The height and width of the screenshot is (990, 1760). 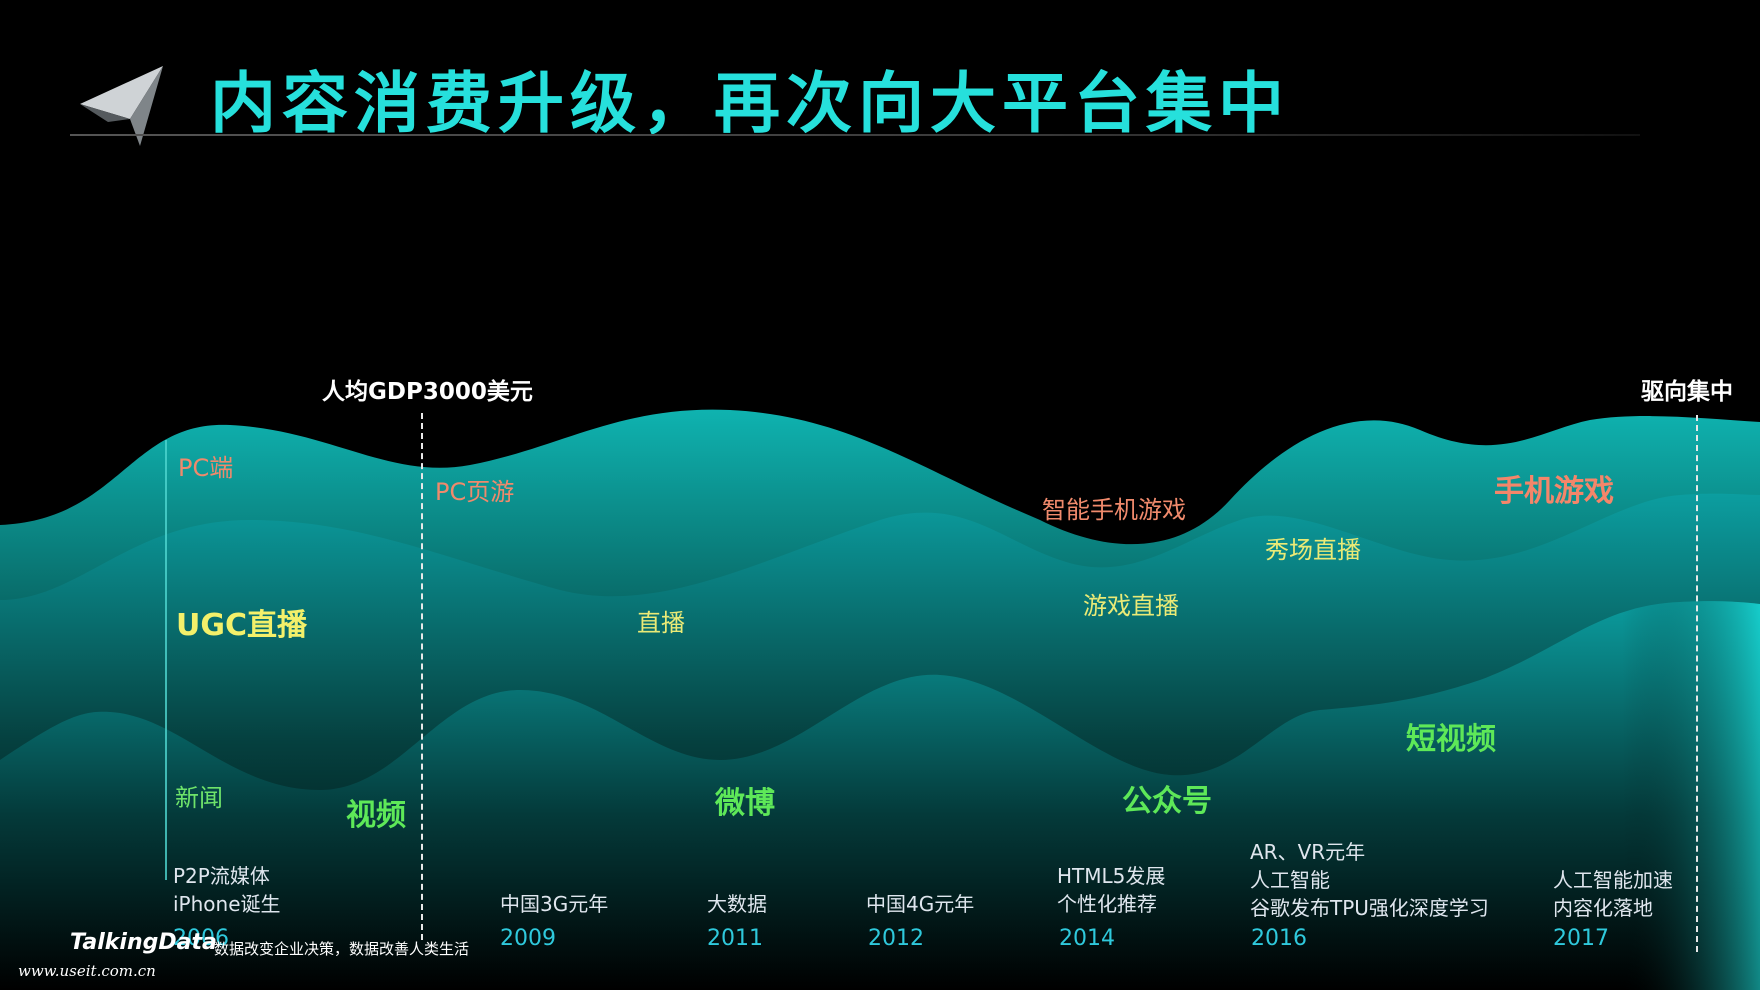 What do you see at coordinates (166, 660) in the screenshot?
I see `start-line` at bounding box center [166, 660].